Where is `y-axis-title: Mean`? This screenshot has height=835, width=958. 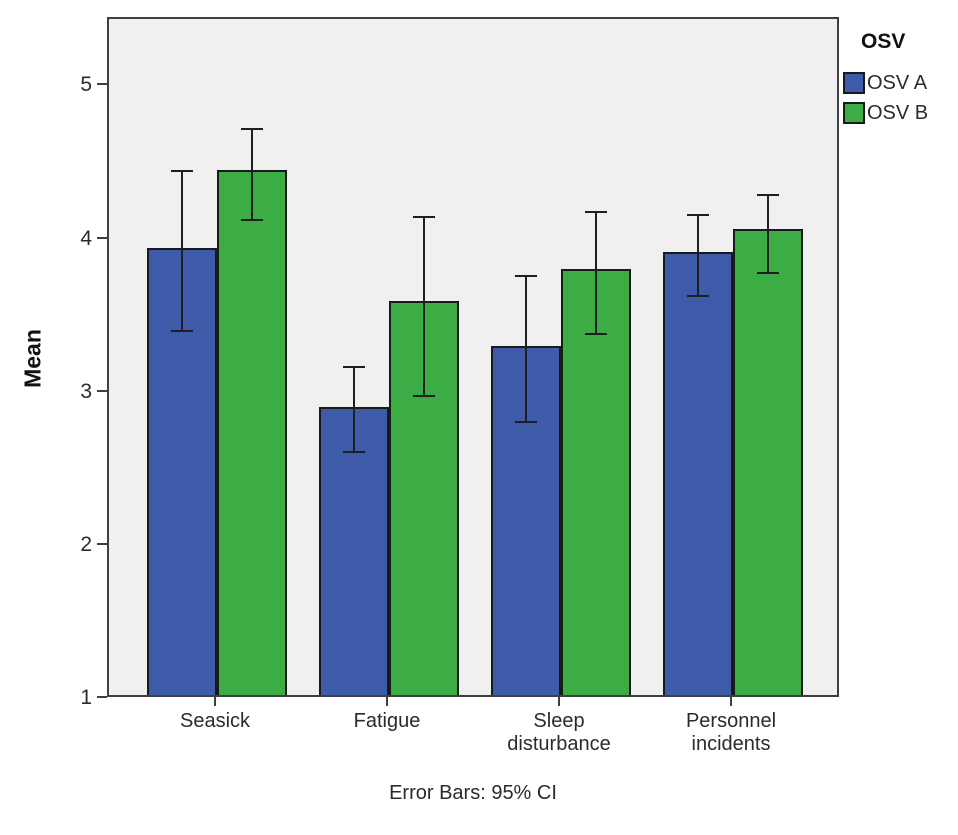 y-axis-title: Mean is located at coordinates (32, 358).